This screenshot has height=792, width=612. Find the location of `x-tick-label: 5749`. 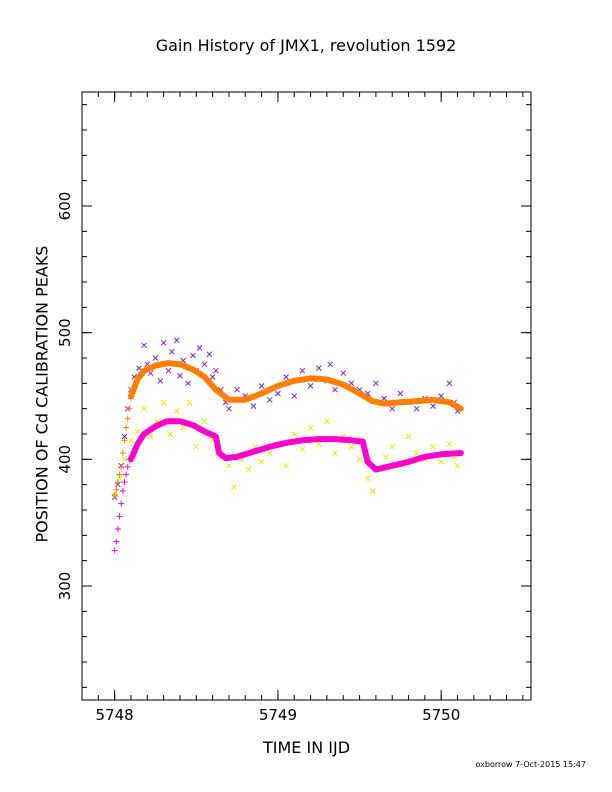

x-tick-label: 5749 is located at coordinates (278, 715).